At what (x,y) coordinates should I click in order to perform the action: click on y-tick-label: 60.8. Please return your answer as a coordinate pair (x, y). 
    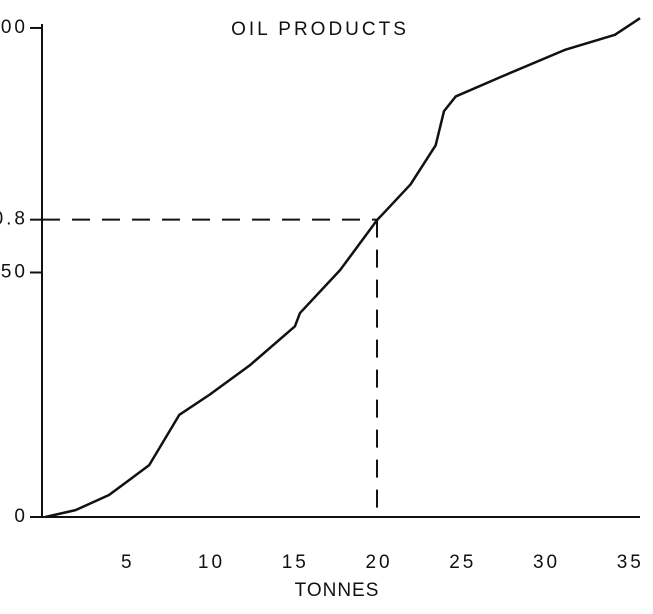
    Looking at the image, I should click on (14, 219).